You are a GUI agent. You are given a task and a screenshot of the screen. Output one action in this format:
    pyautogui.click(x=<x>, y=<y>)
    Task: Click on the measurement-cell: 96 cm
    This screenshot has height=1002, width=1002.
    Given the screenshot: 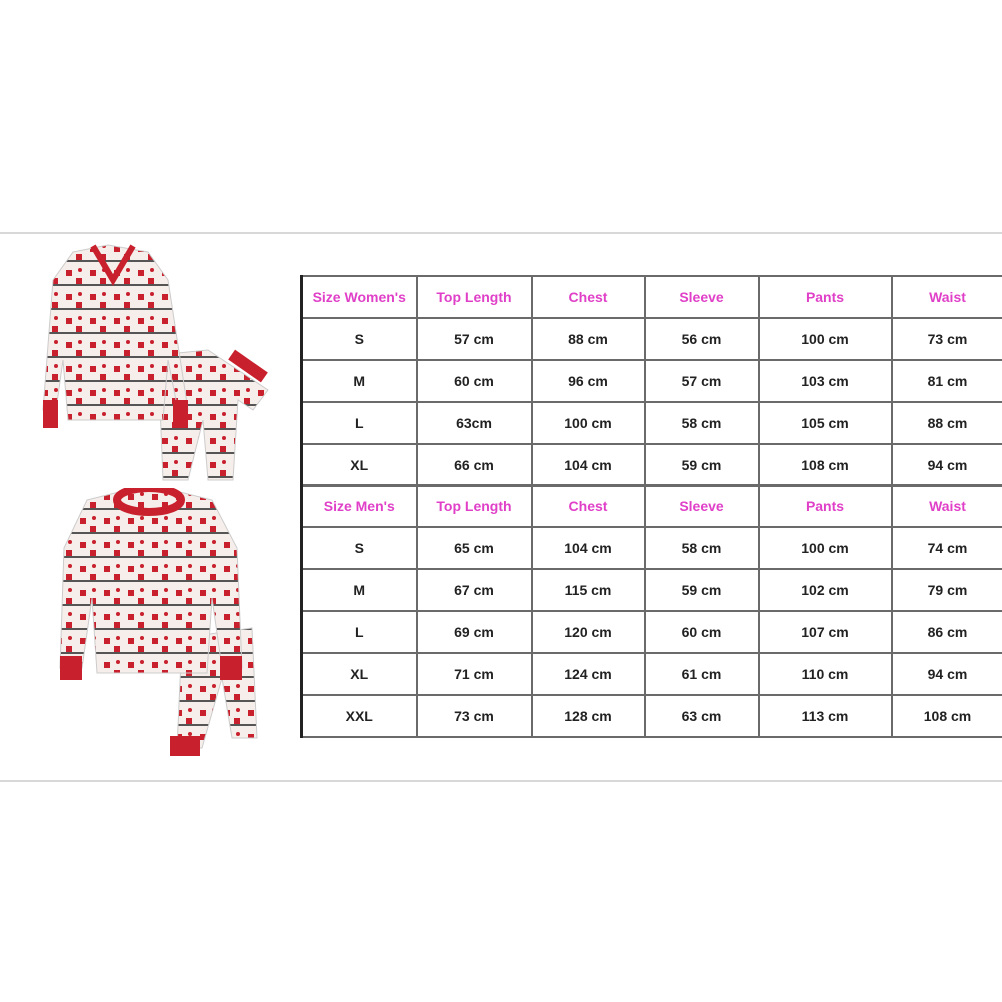 What is the action you would take?
    pyautogui.click(x=588, y=381)
    